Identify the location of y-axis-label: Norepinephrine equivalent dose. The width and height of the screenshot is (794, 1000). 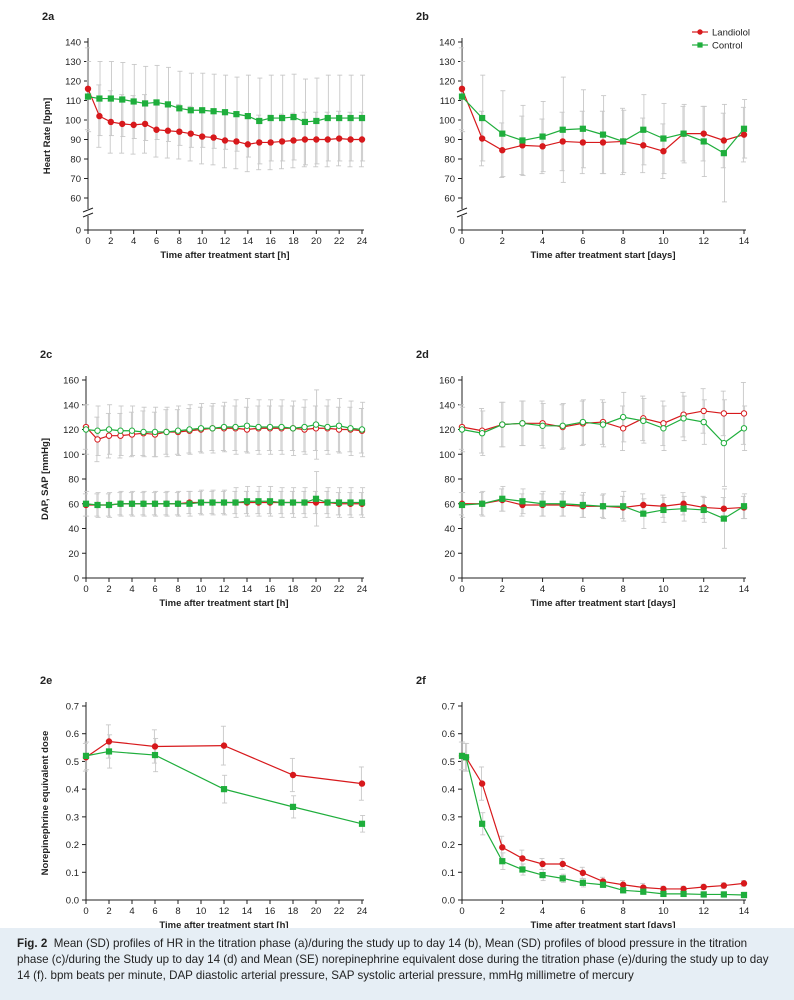
(45, 803).